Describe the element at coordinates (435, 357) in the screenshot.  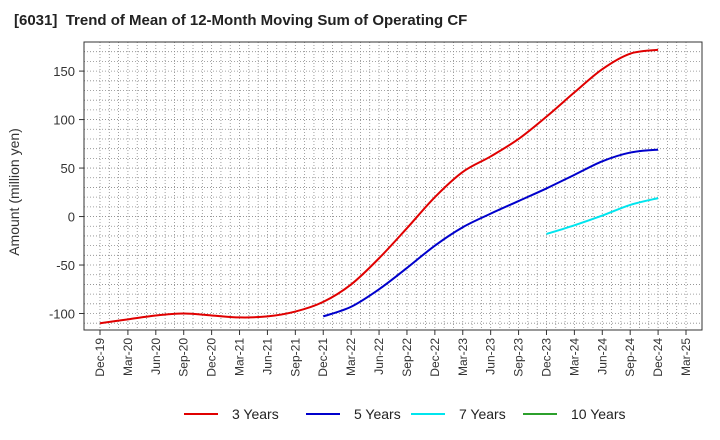
I see `x-tick-label: Dec-22` at that location.